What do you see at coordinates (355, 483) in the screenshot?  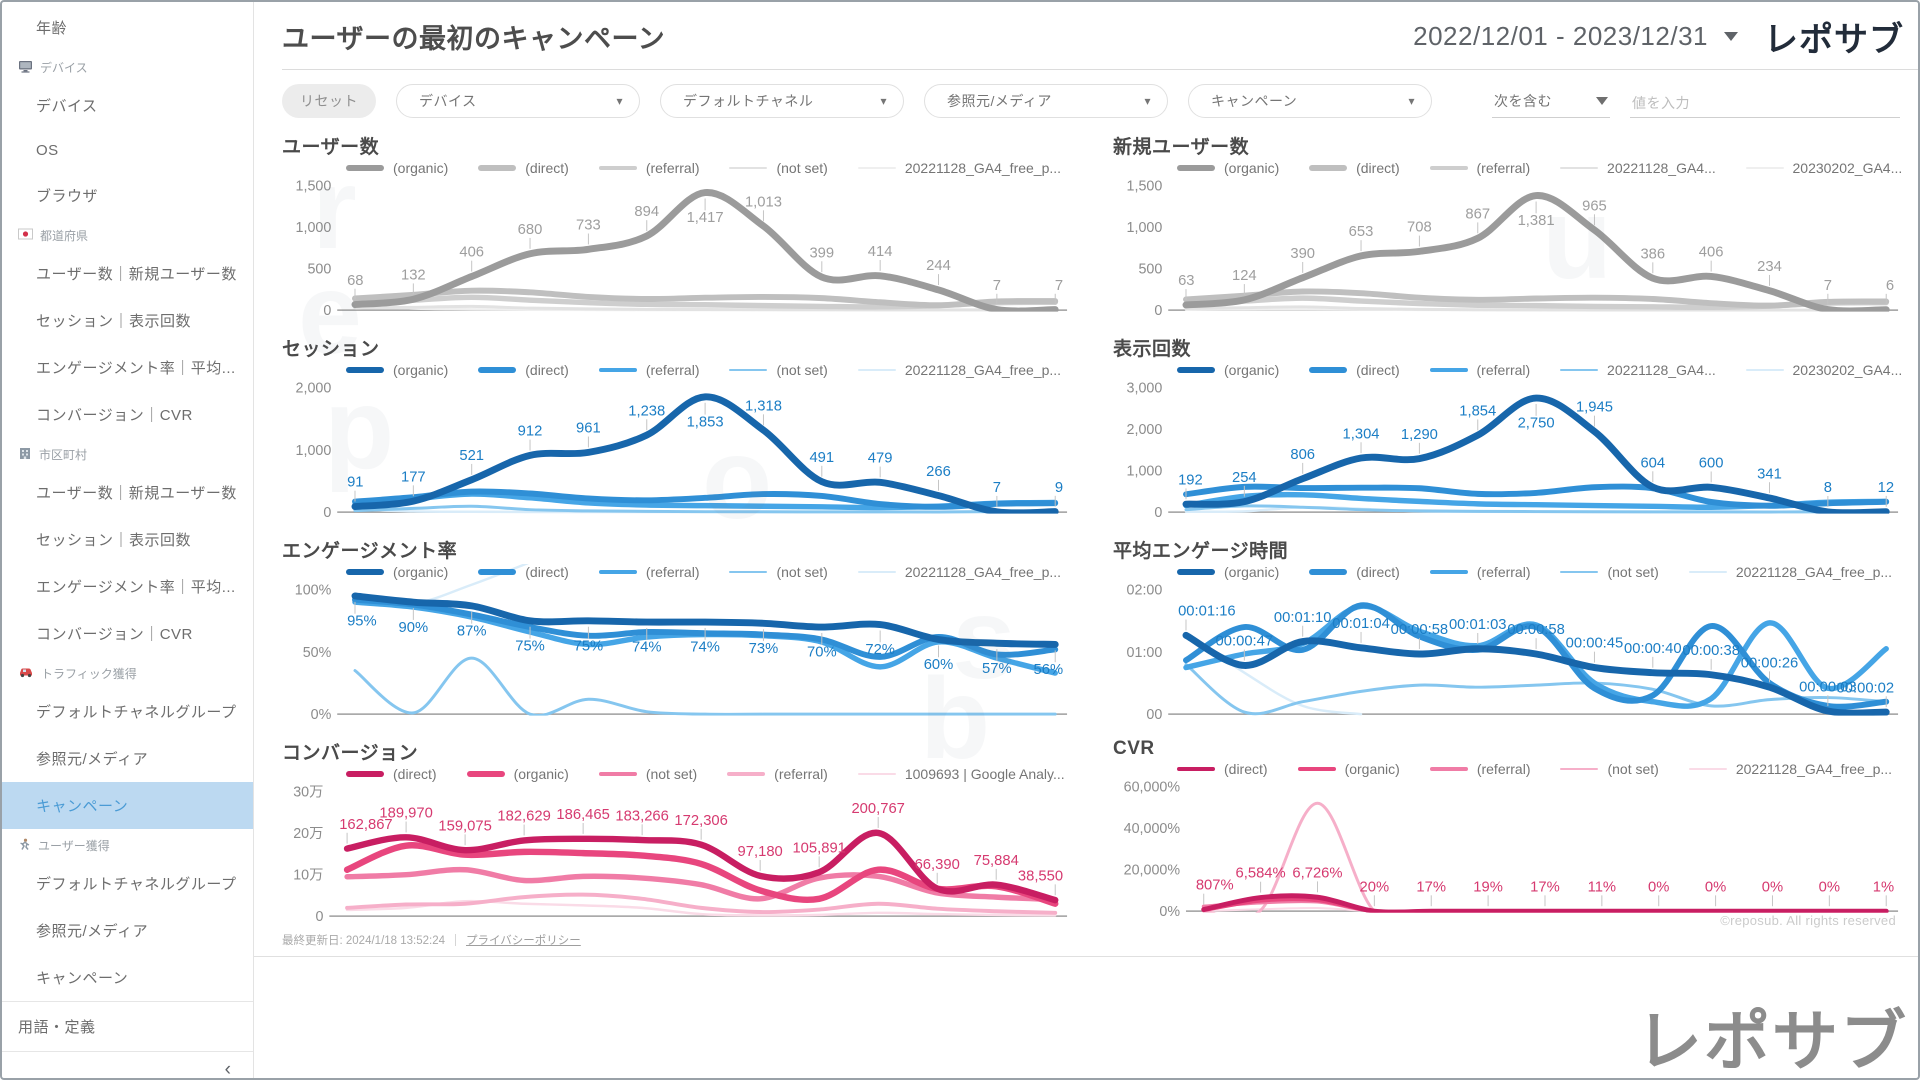 I see `svg-text: 91` at bounding box center [355, 483].